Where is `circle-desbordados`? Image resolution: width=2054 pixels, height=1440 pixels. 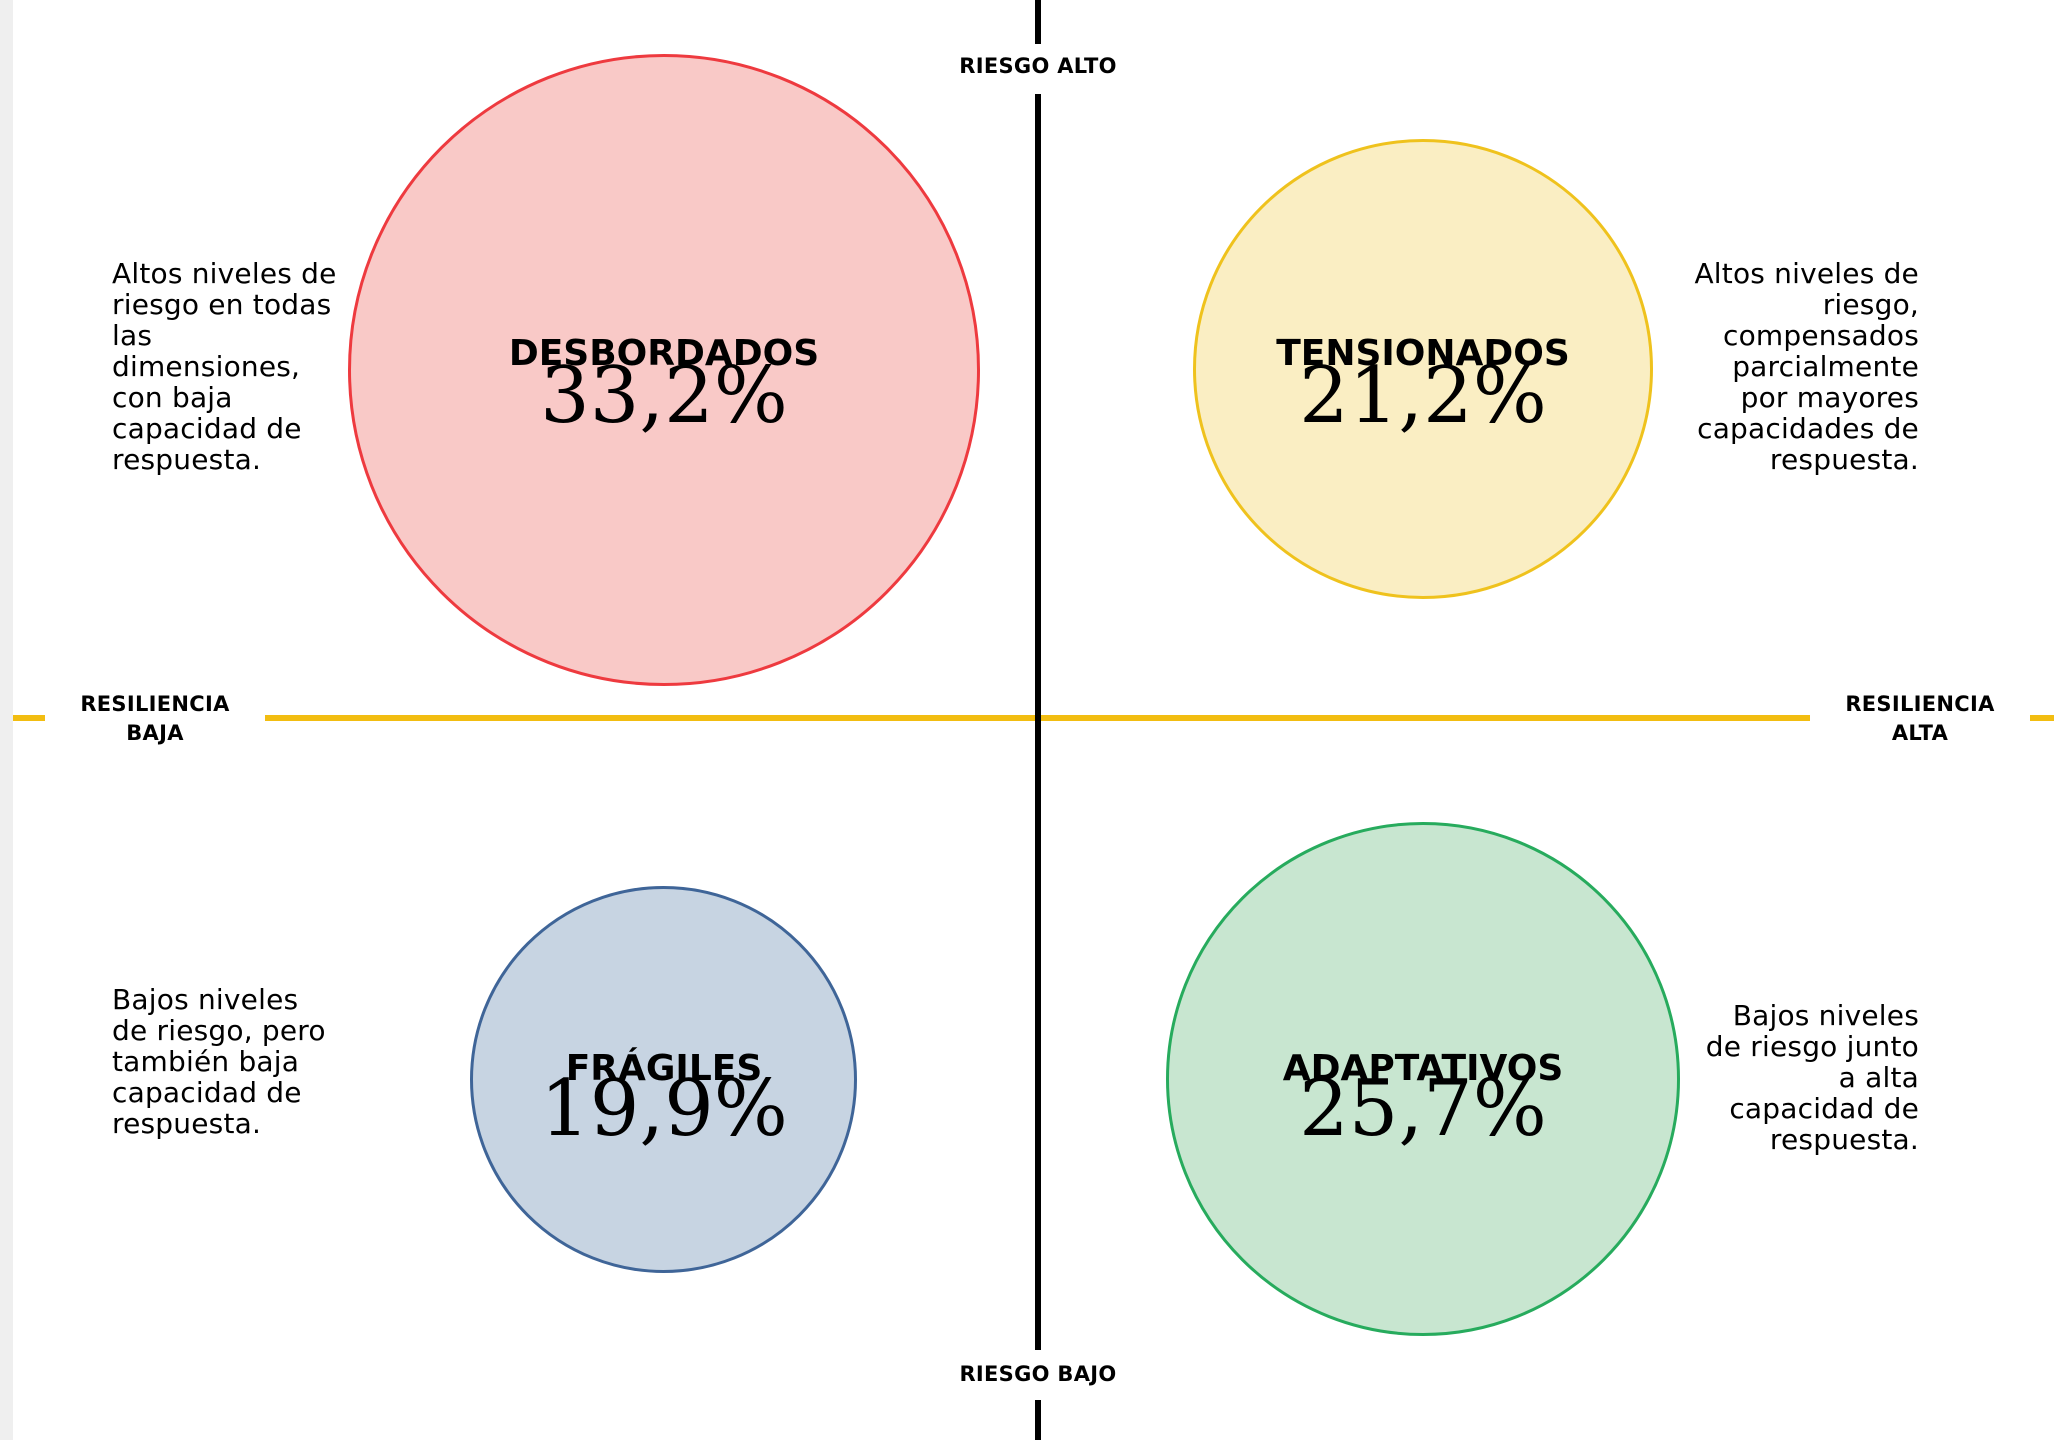 circle-desbordados is located at coordinates (664, 370).